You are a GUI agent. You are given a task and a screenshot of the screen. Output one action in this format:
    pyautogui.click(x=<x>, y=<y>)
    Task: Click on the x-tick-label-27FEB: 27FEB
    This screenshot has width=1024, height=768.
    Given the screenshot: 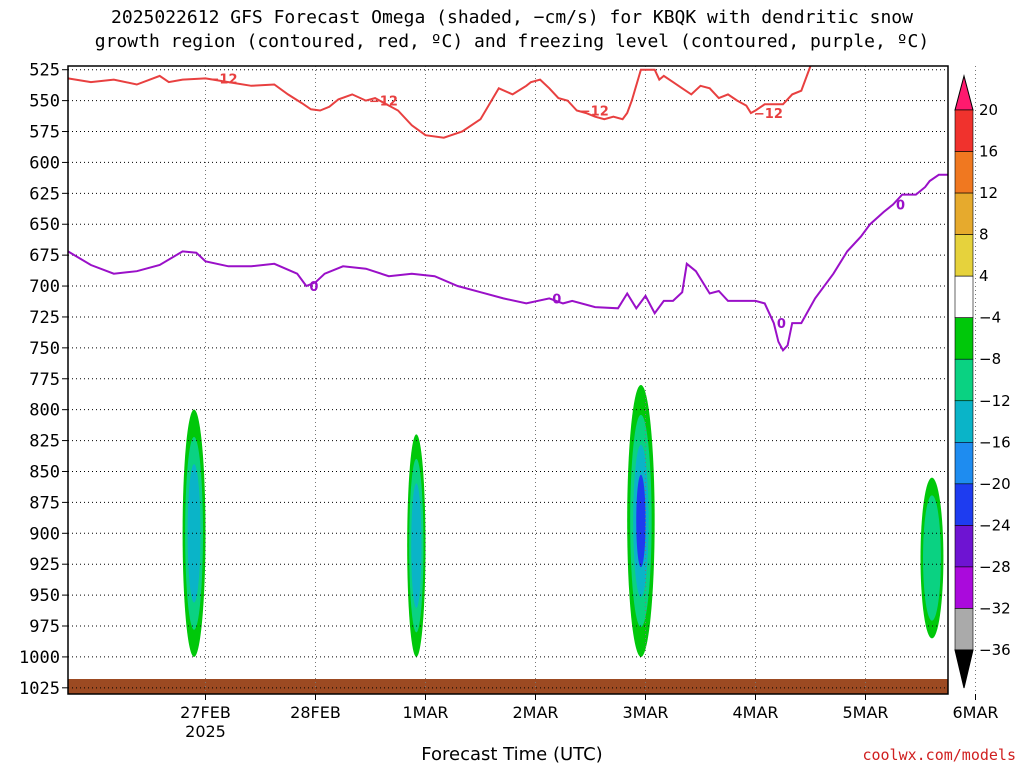 What is the action you would take?
    pyautogui.click(x=205, y=712)
    